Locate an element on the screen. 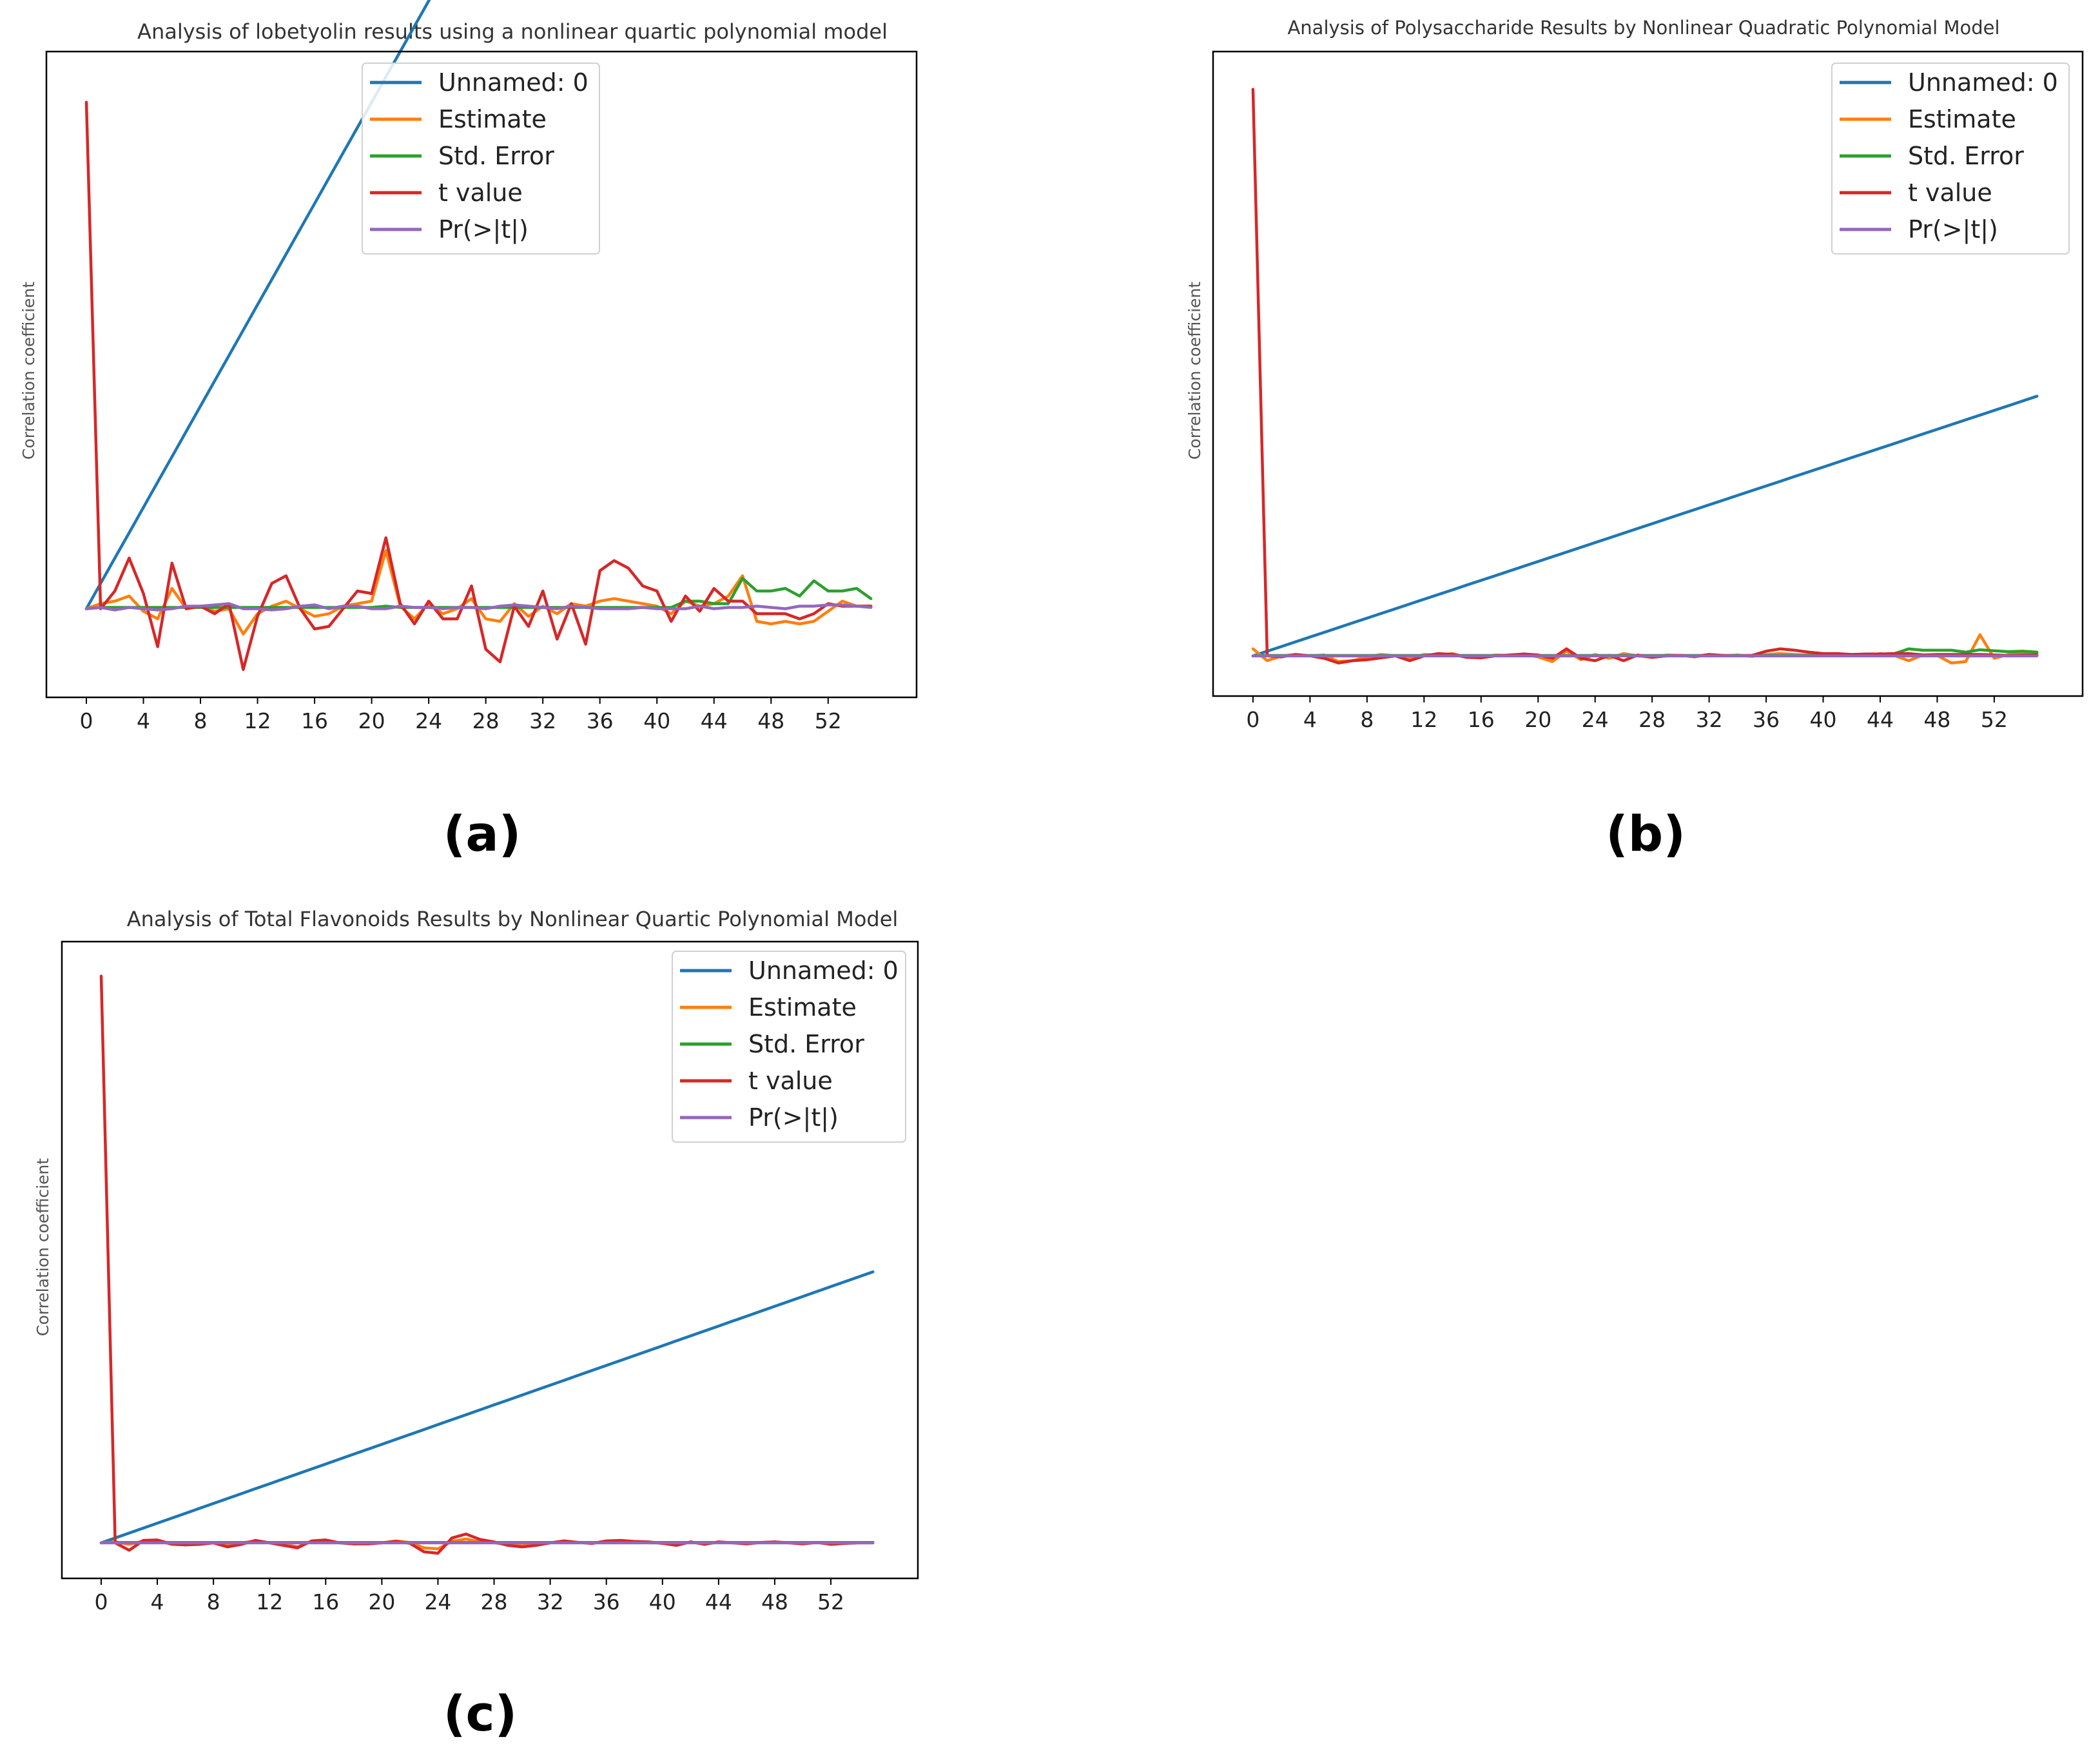  panel-label: (b) is located at coordinates (1646, 833).